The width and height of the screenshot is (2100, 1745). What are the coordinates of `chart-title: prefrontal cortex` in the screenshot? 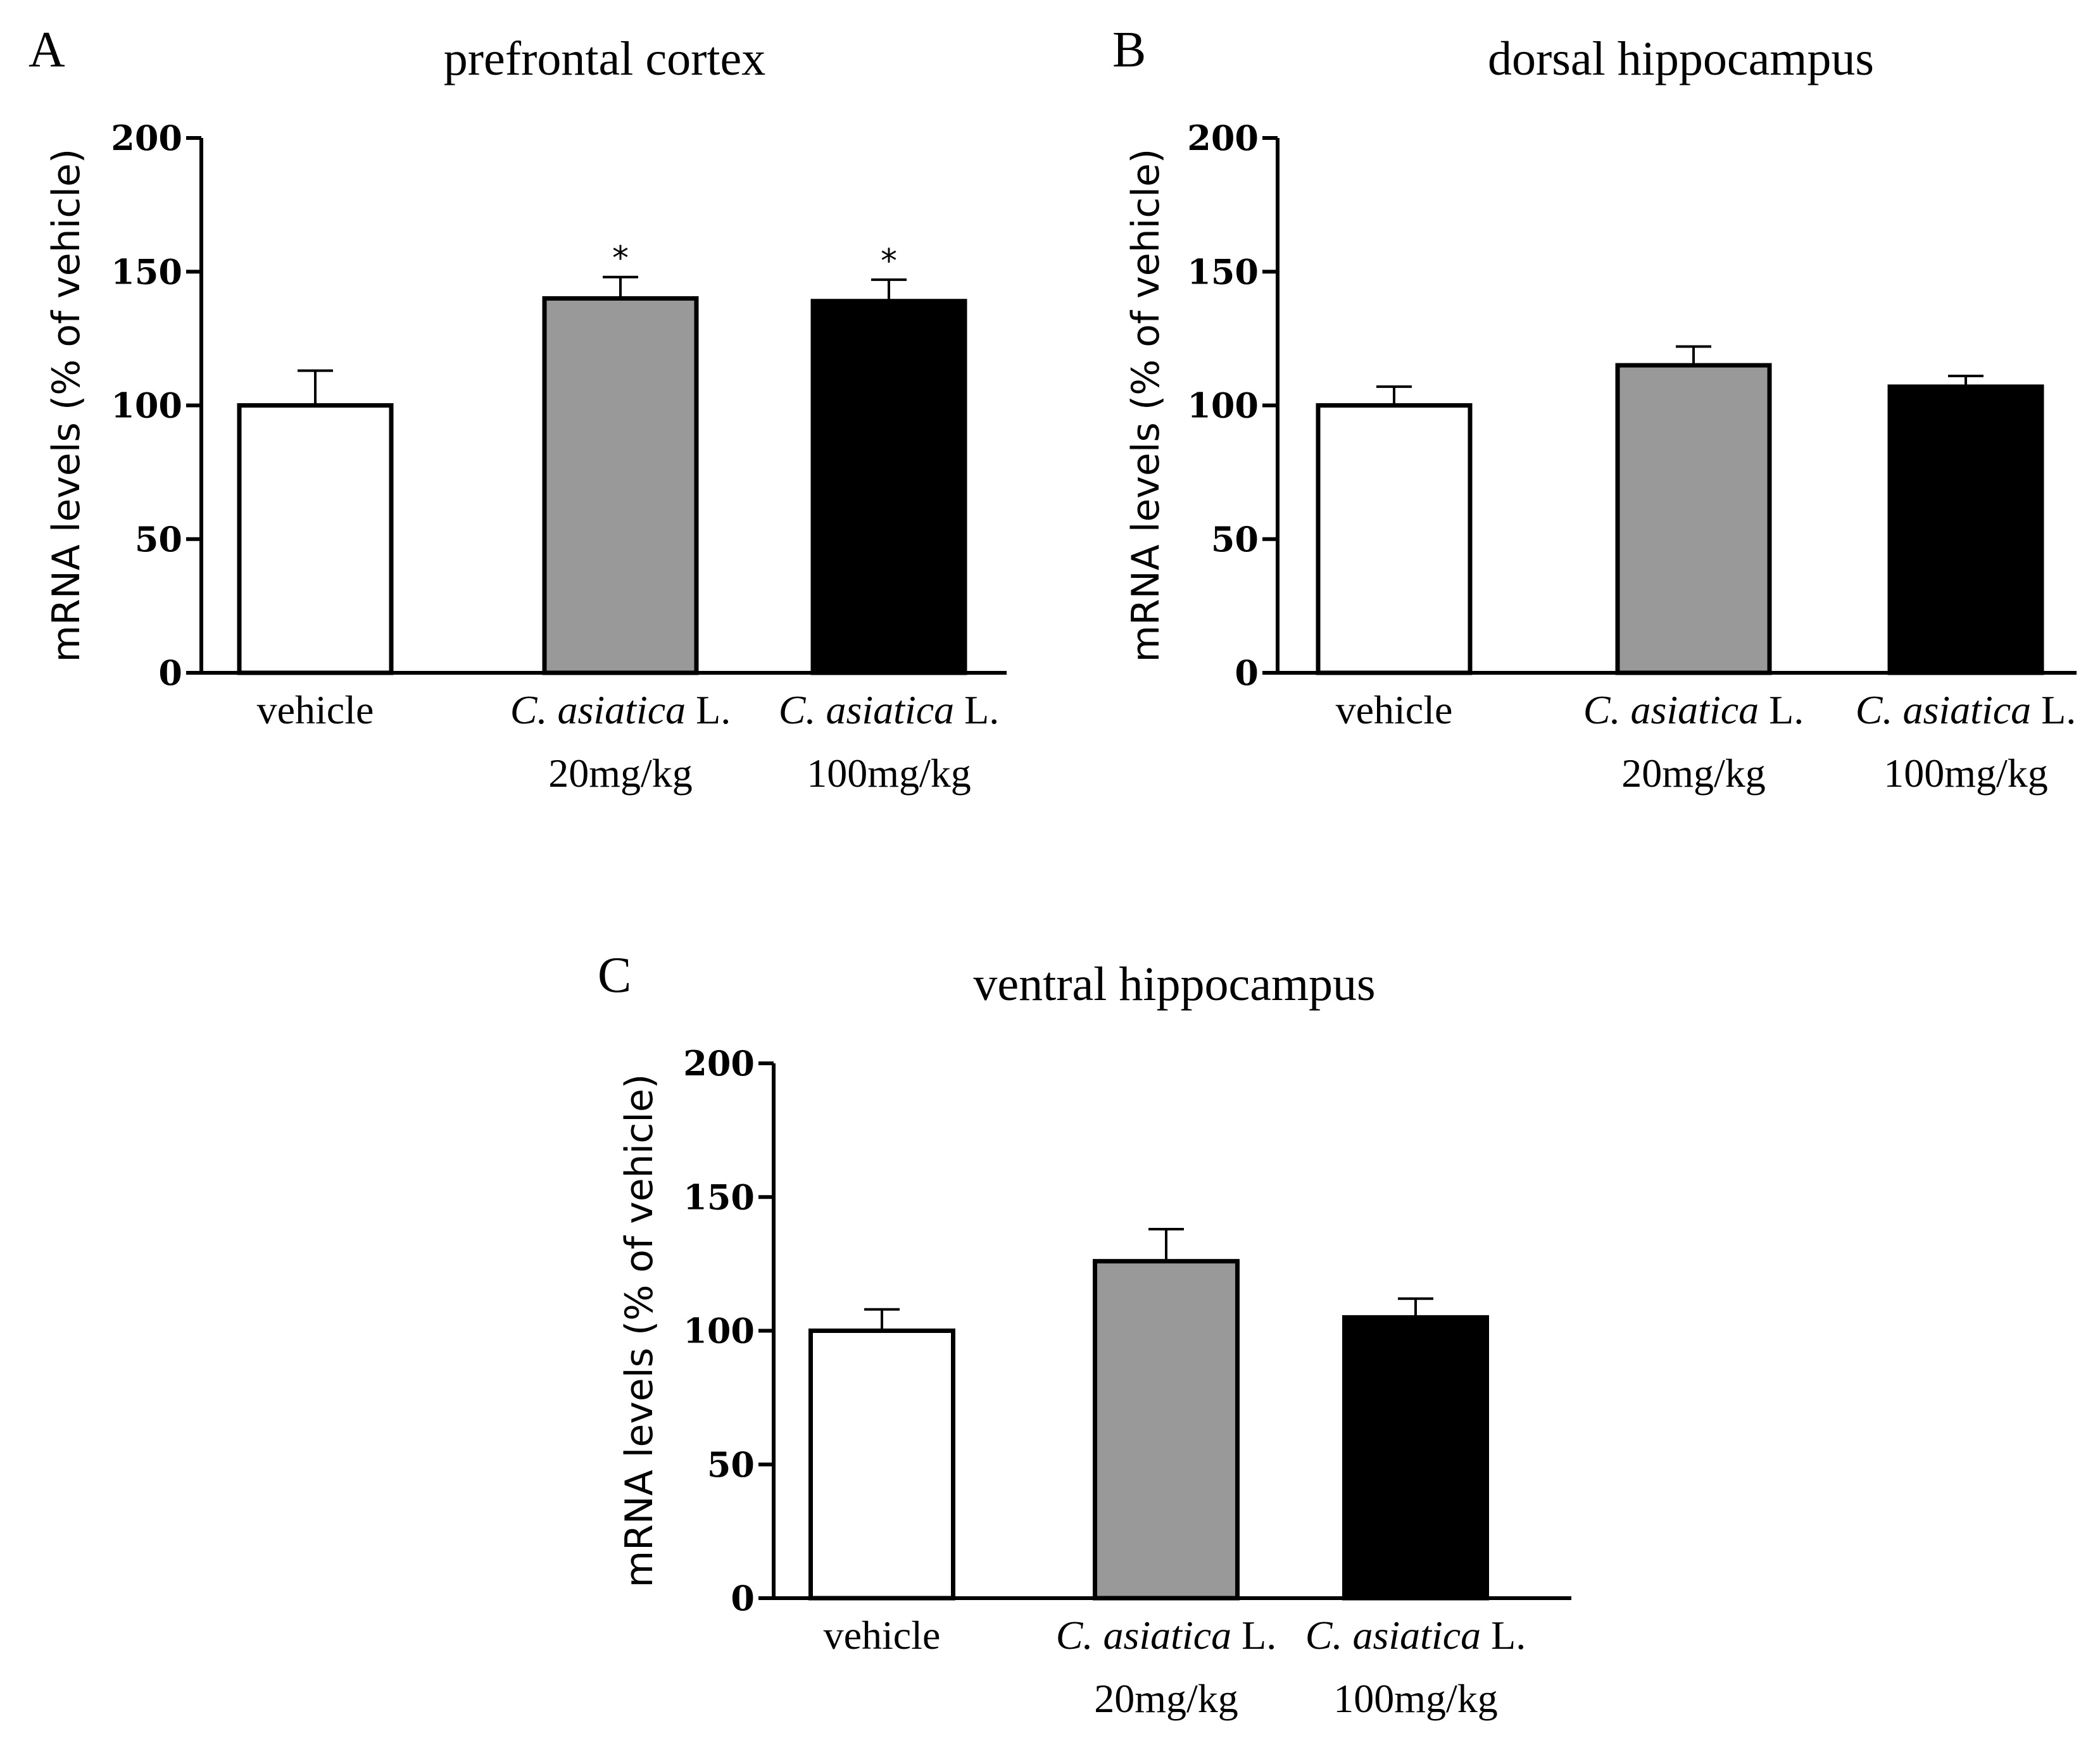 It's located at (605, 58).